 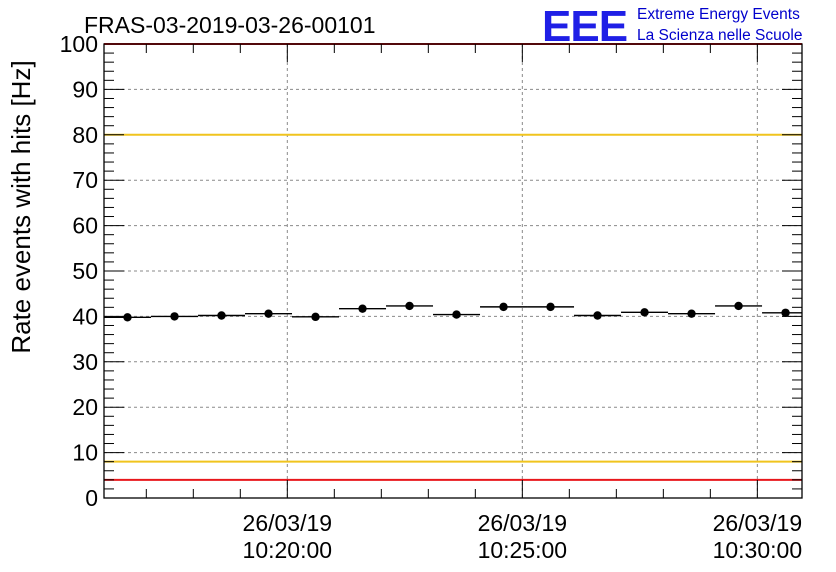 I want to click on y-tick-label: 90, so click(x=85, y=89).